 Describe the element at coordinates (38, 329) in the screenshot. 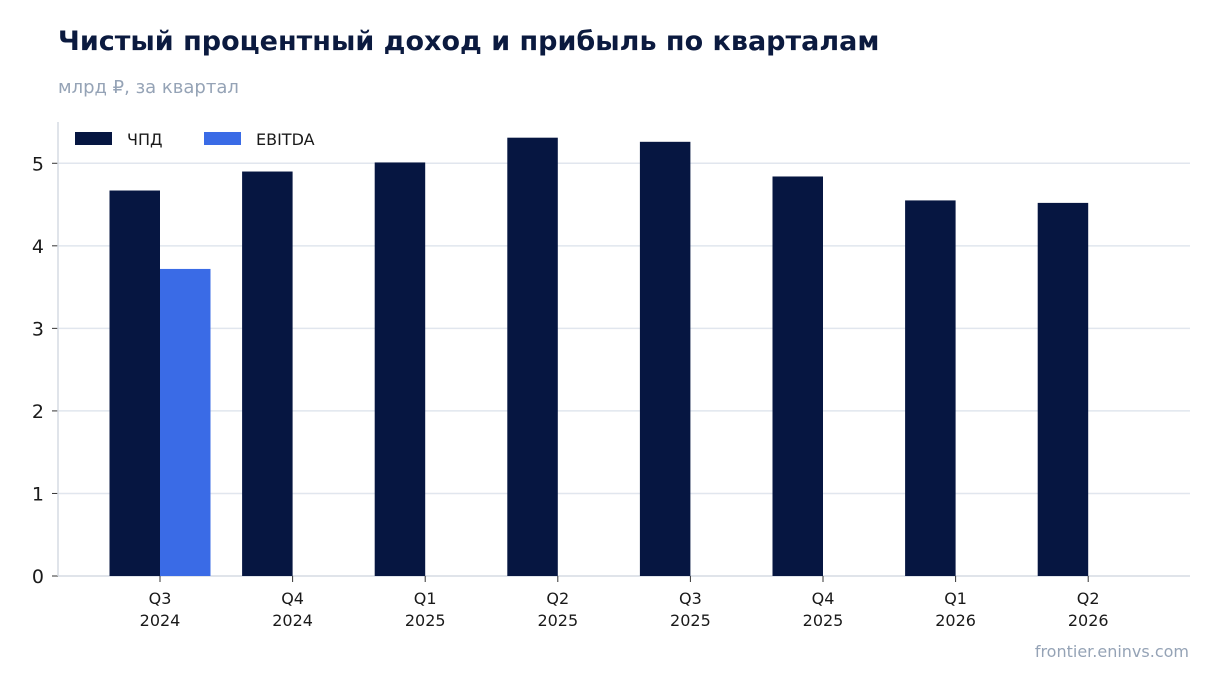

I see `y-tick-label: 3` at that location.